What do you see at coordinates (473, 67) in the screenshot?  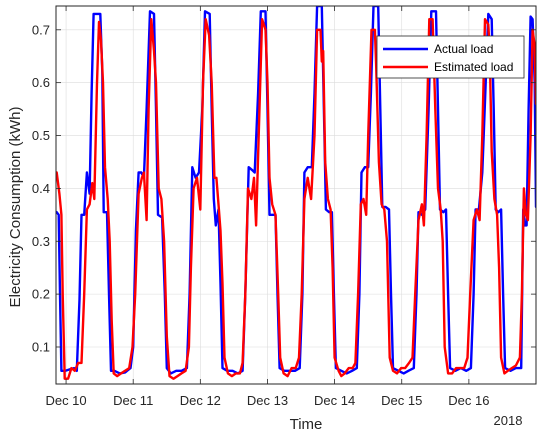 I see `legend-label-estimated: Estimated load` at bounding box center [473, 67].